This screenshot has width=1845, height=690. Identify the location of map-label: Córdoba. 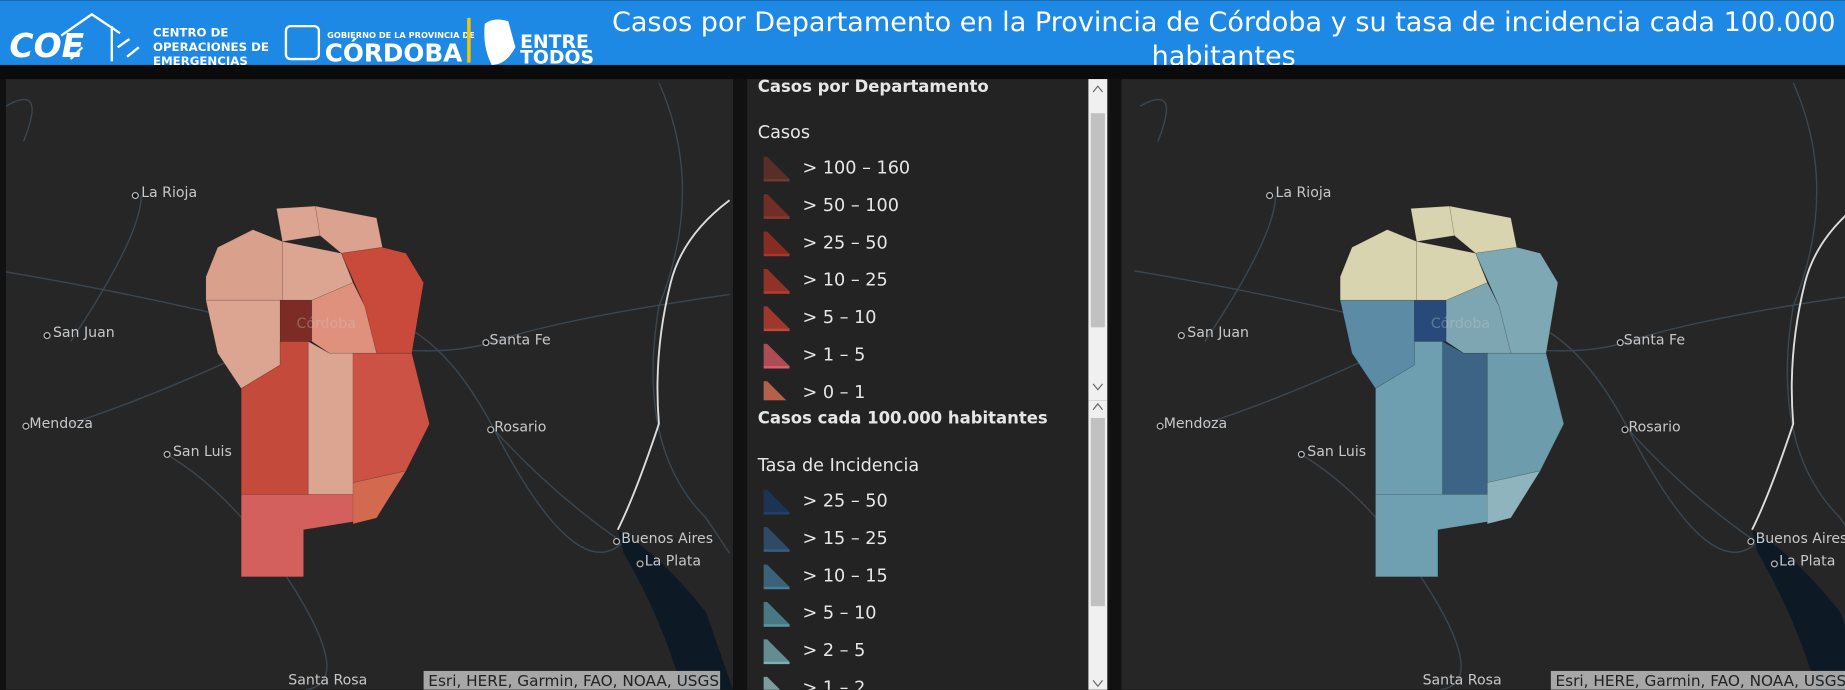
(326, 324).